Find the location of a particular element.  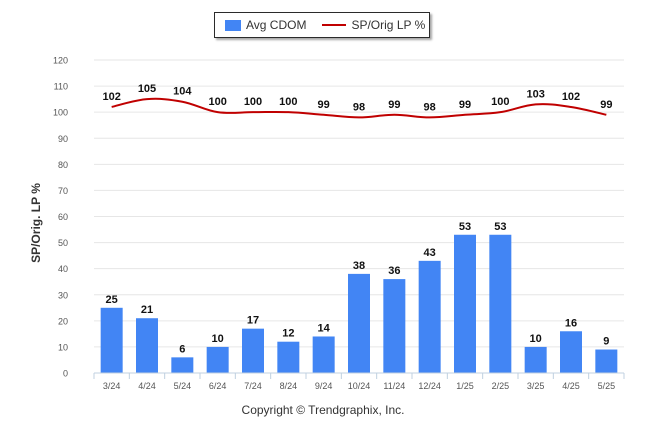

y-tick-label: 120 is located at coordinates (60, 61).